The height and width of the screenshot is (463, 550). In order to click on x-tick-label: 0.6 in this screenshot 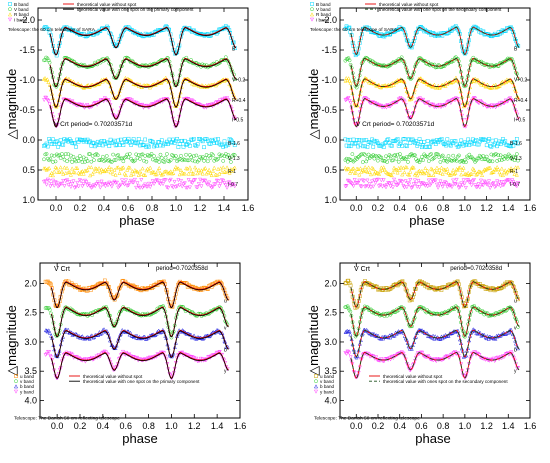, I will do `click(125, 426)`.